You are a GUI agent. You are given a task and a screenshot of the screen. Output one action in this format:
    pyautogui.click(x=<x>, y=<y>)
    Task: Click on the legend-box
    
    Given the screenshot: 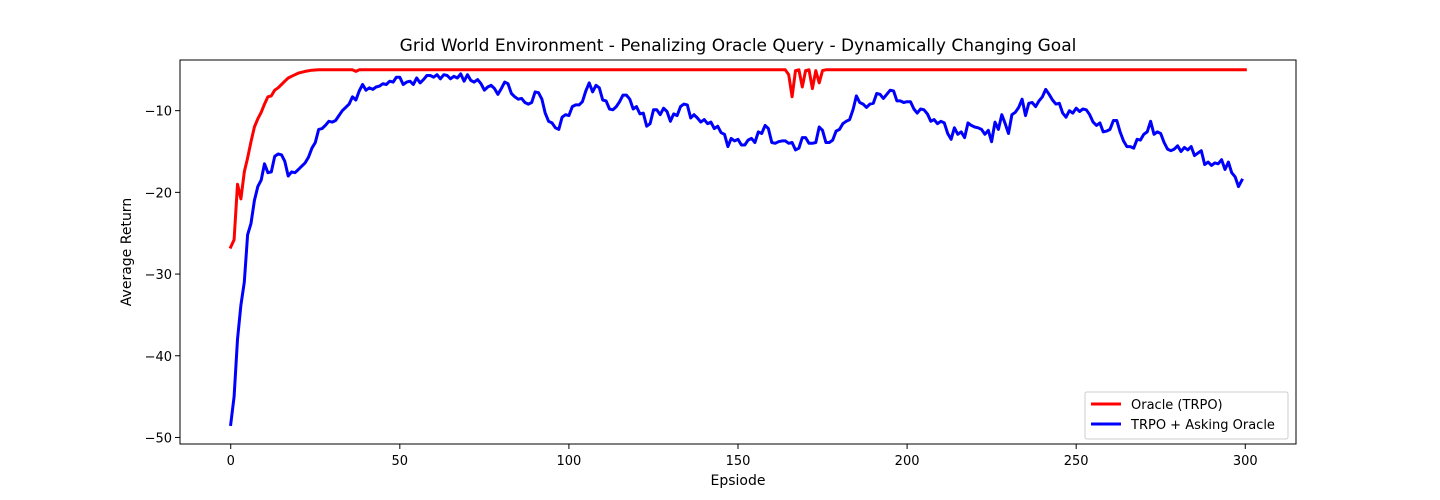 What is the action you would take?
    pyautogui.click(x=1186, y=415)
    